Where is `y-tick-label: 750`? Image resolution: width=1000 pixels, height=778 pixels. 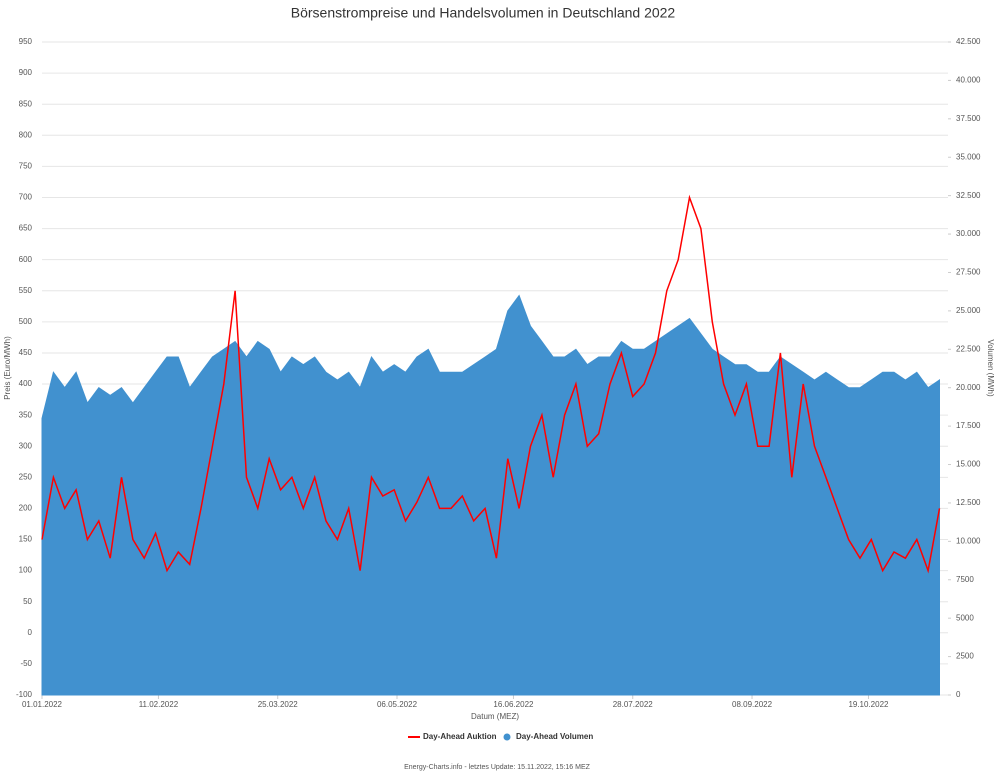
y-tick-label: 750 is located at coordinates (26, 165).